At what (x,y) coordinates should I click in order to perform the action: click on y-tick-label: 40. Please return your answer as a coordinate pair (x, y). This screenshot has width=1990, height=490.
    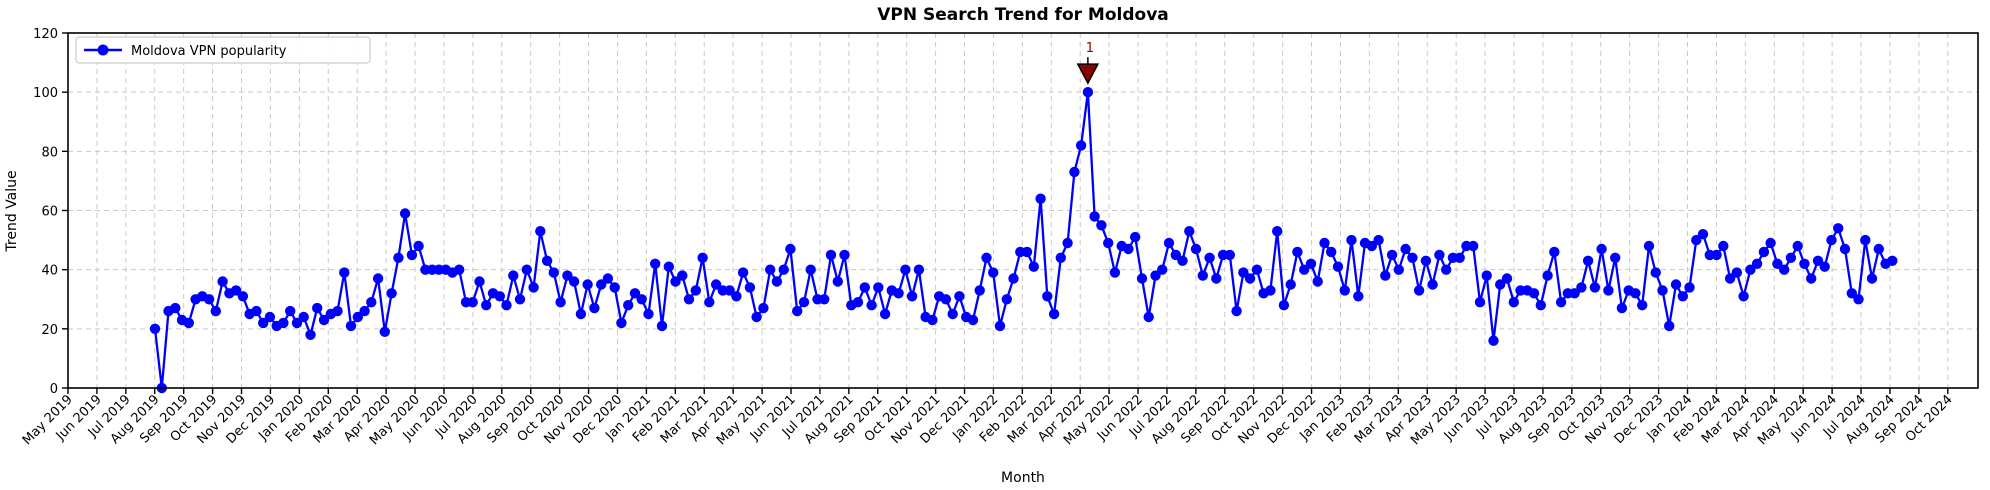
    Looking at the image, I should click on (49, 271).